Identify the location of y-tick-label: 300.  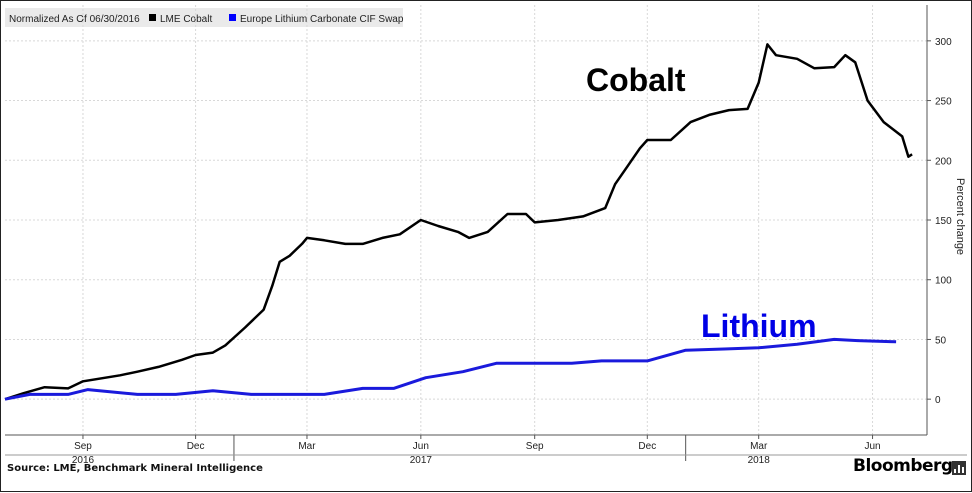
(943, 42).